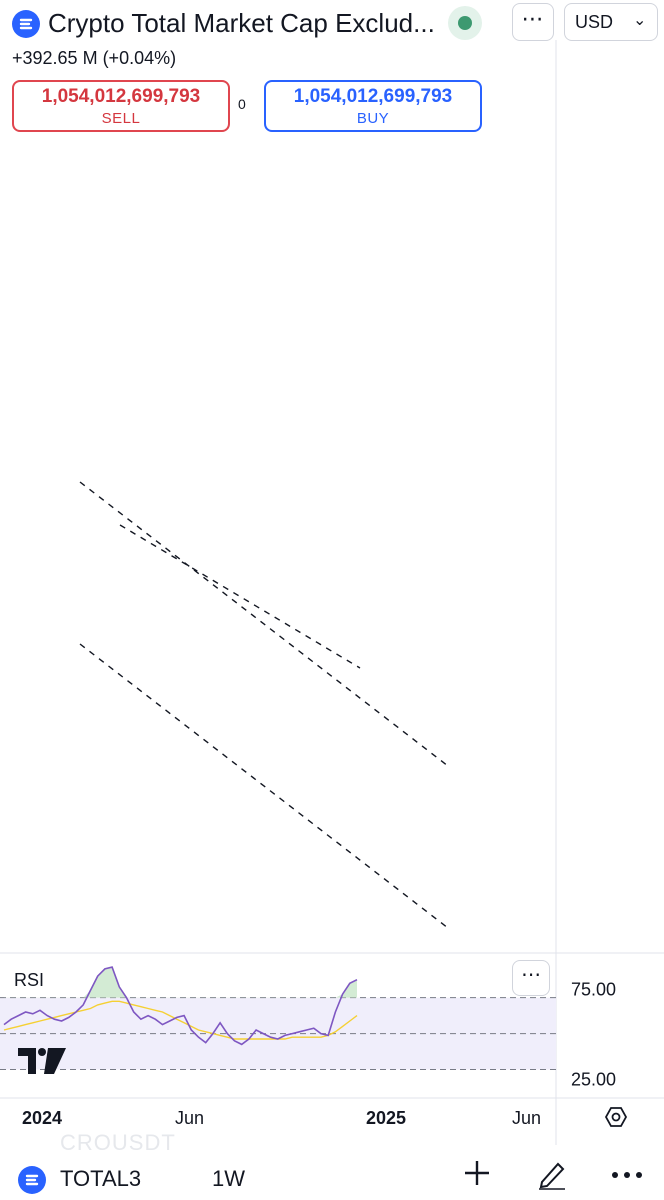  Describe the element at coordinates (616, 1117) in the screenshot. I see `time-axis-settings-icon` at that location.